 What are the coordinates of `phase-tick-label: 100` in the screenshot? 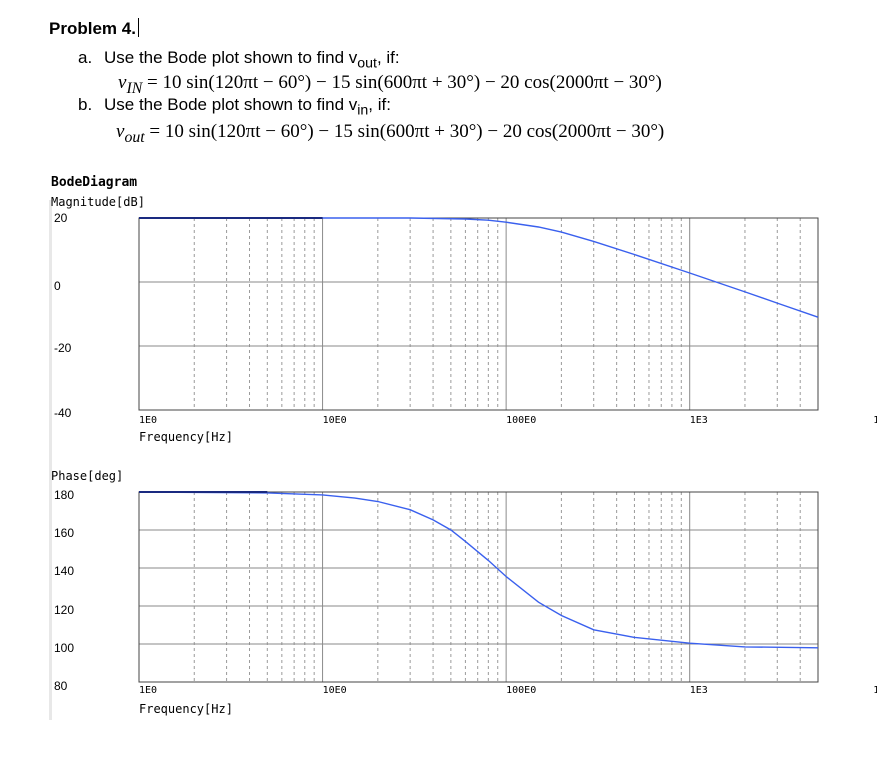 It's located at (64, 648).